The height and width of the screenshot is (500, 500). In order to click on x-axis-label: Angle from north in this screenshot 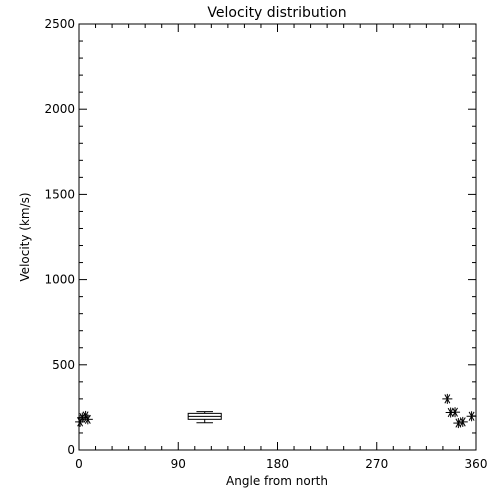, I will do `click(277, 481)`.